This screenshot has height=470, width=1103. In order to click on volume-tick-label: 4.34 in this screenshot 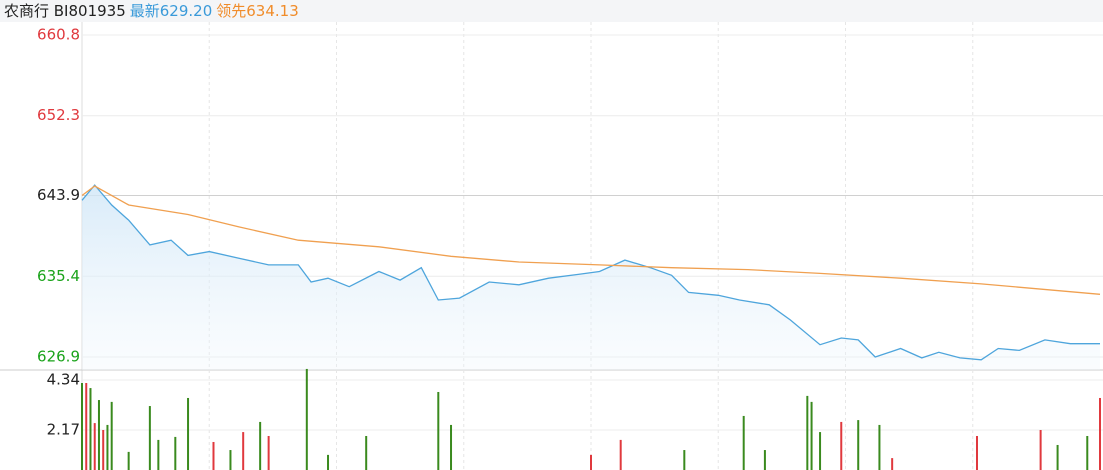, I will do `click(63, 380)`.